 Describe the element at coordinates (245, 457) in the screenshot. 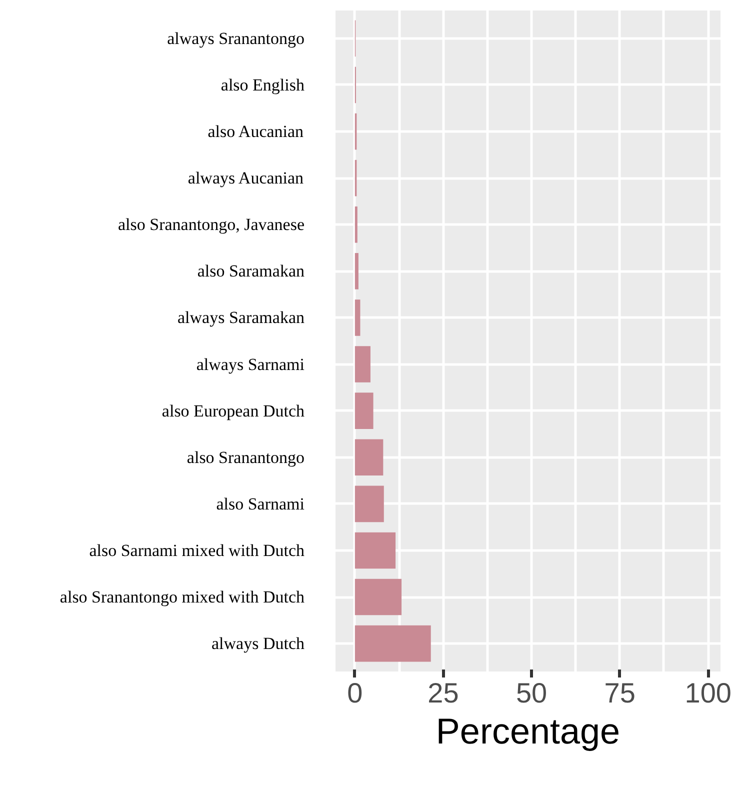

I see `y-tick-label: also Sranantongo` at that location.